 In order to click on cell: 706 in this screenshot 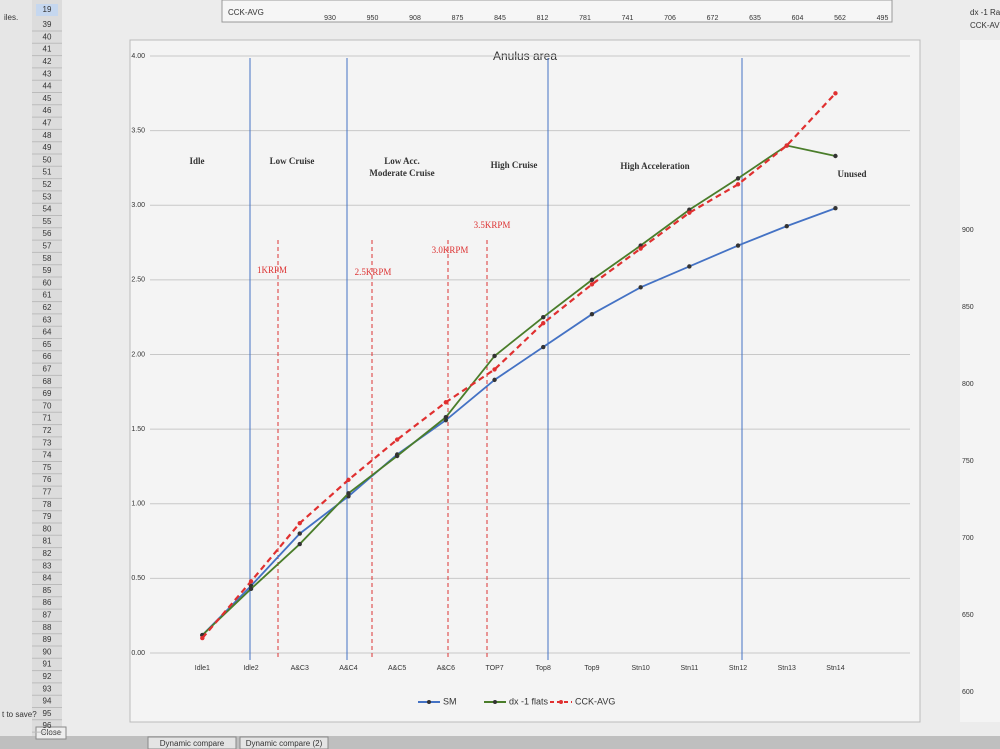, I will do `click(670, 18)`.